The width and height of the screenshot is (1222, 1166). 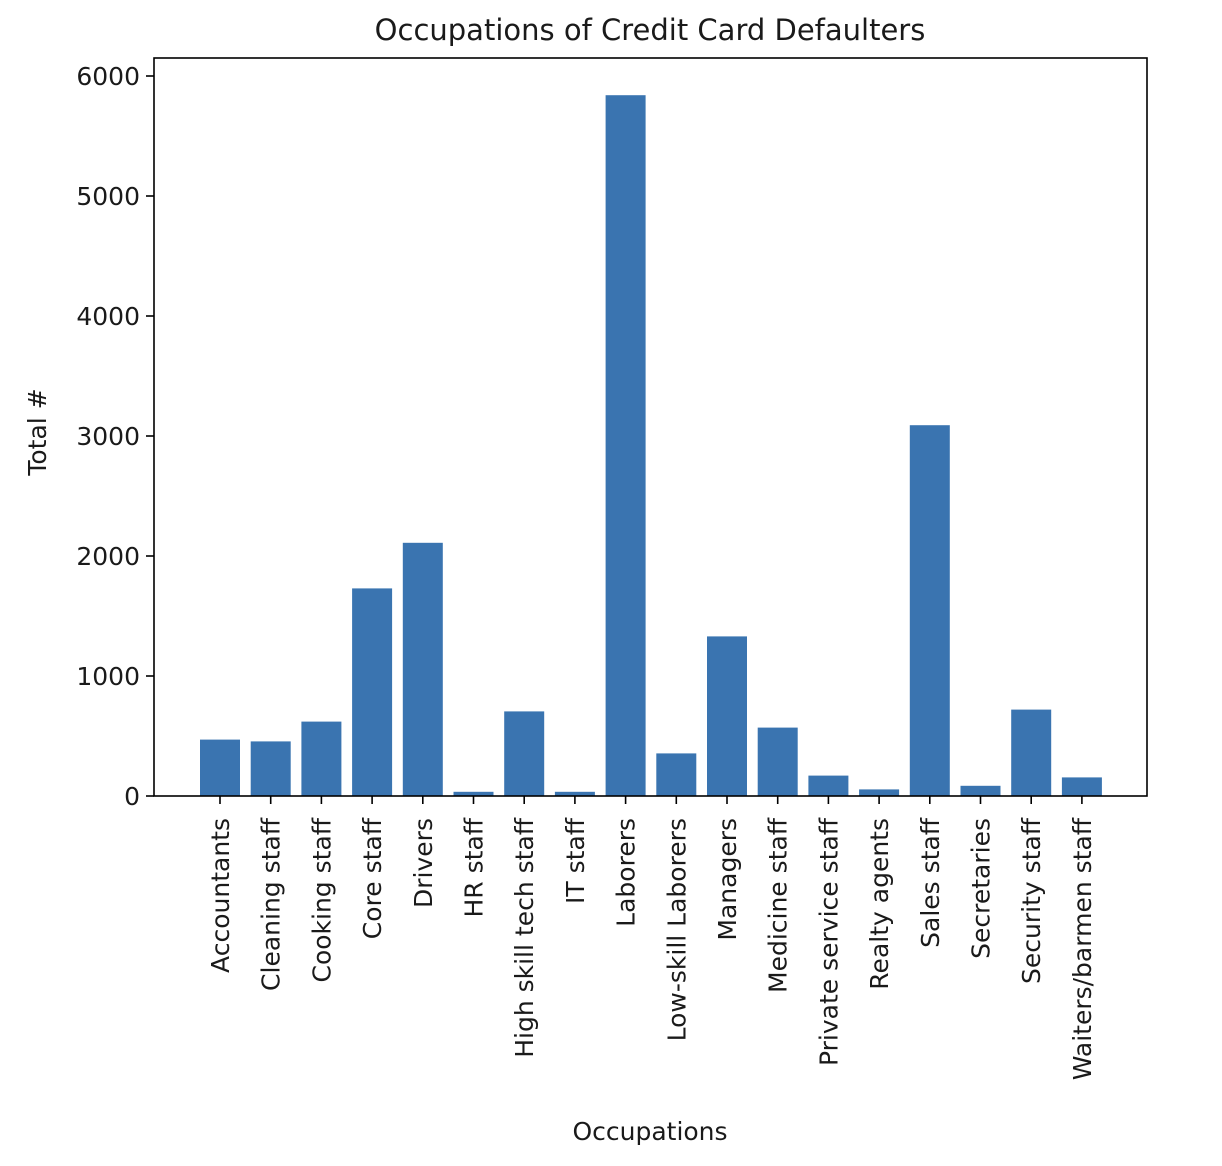 I want to click on y-tick-label-0: 0, so click(x=132, y=796).